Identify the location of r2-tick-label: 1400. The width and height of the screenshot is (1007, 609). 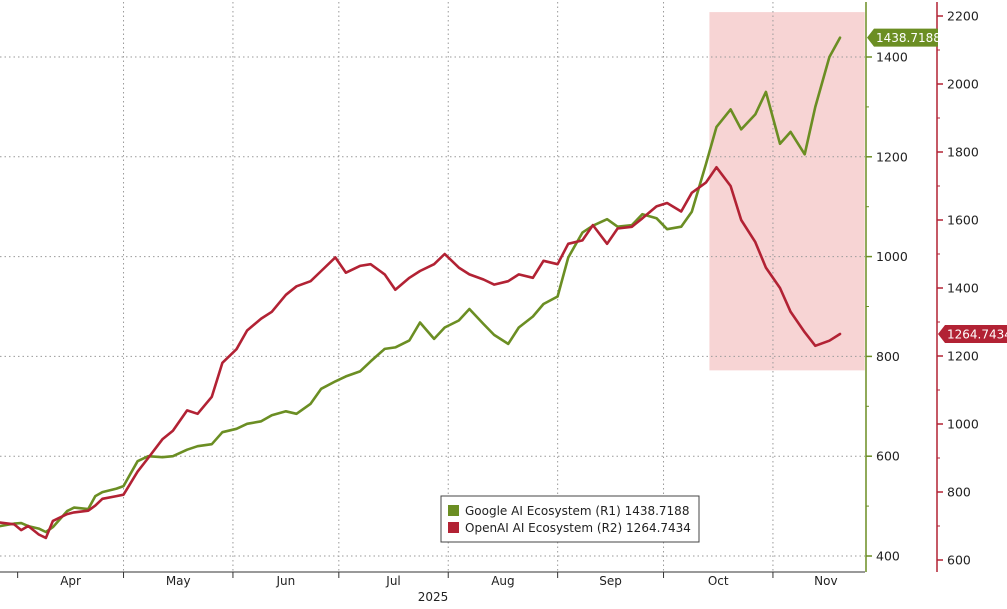
(963, 288).